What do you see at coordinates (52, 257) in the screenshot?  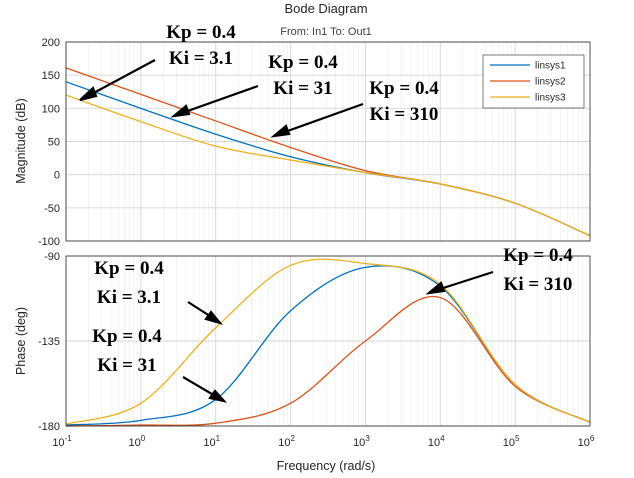 I see `y-tick-label: -90` at bounding box center [52, 257].